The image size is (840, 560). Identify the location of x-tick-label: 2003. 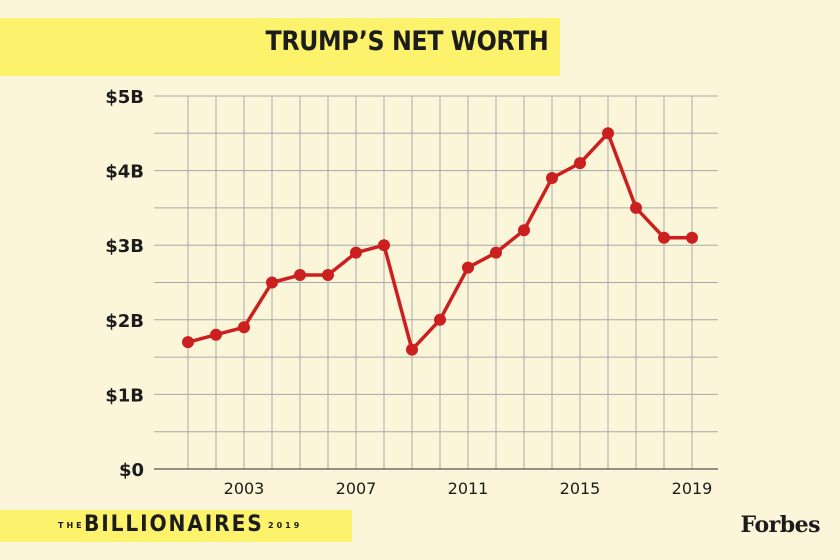
(244, 488).